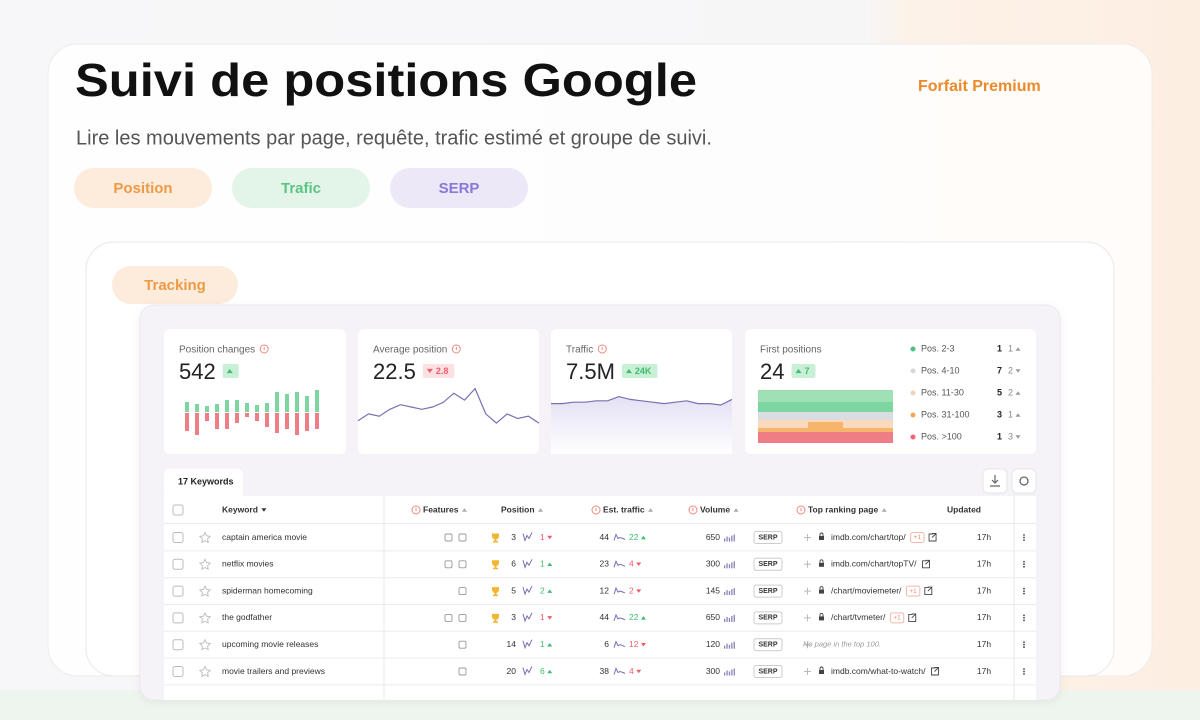 This screenshot has height=720, width=1200. I want to click on column-header: Top ranking page, so click(843, 509).